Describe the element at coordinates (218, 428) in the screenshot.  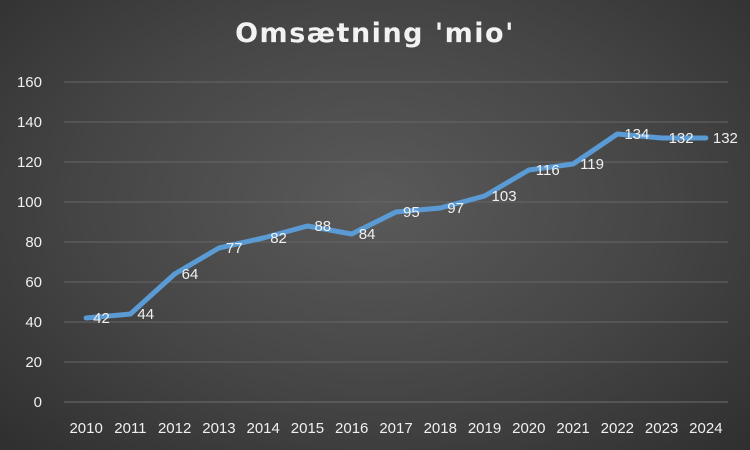
I see `x-tick-label: 2013` at that location.